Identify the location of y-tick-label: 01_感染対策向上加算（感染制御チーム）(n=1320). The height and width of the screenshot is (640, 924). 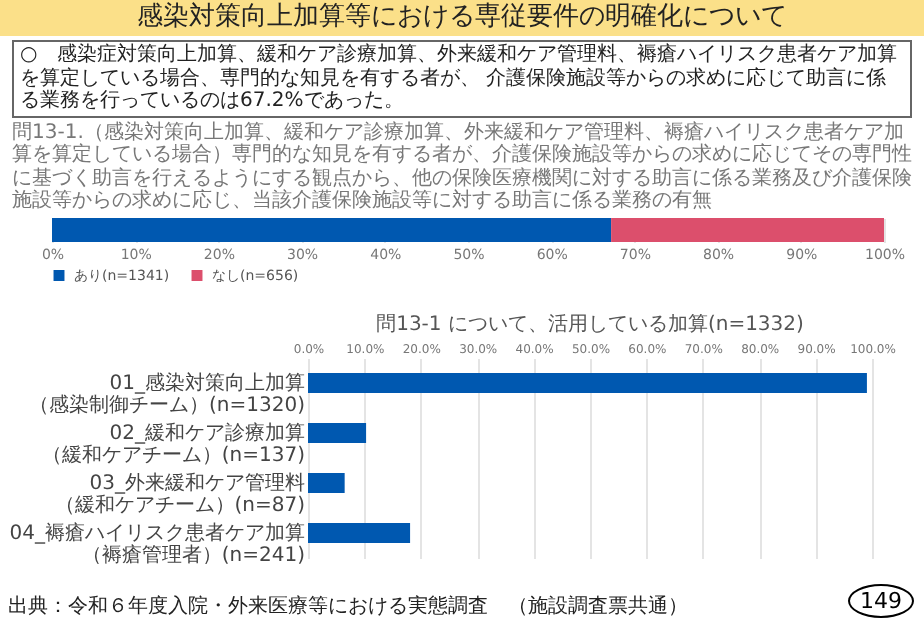
(167, 393).